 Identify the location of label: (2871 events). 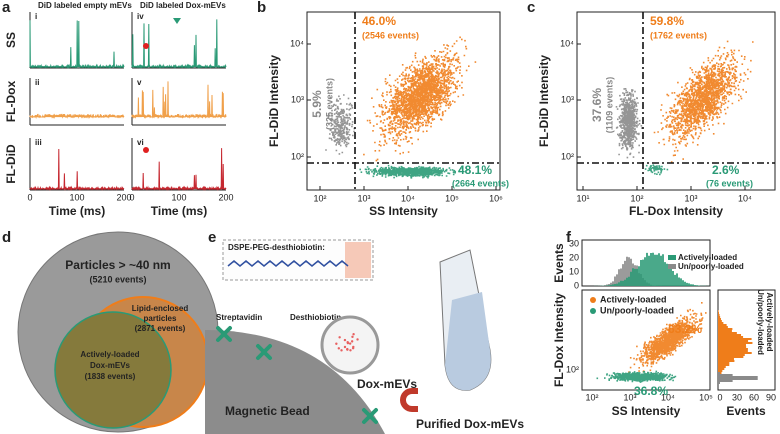
(160, 328).